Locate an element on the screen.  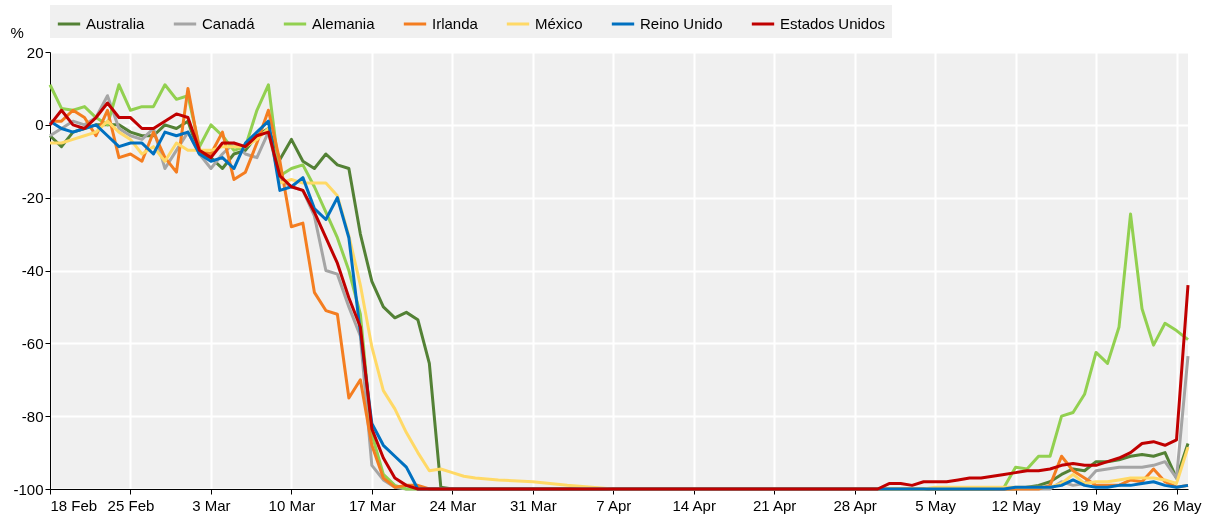
y-tick-label: -100 is located at coordinates (28, 489).